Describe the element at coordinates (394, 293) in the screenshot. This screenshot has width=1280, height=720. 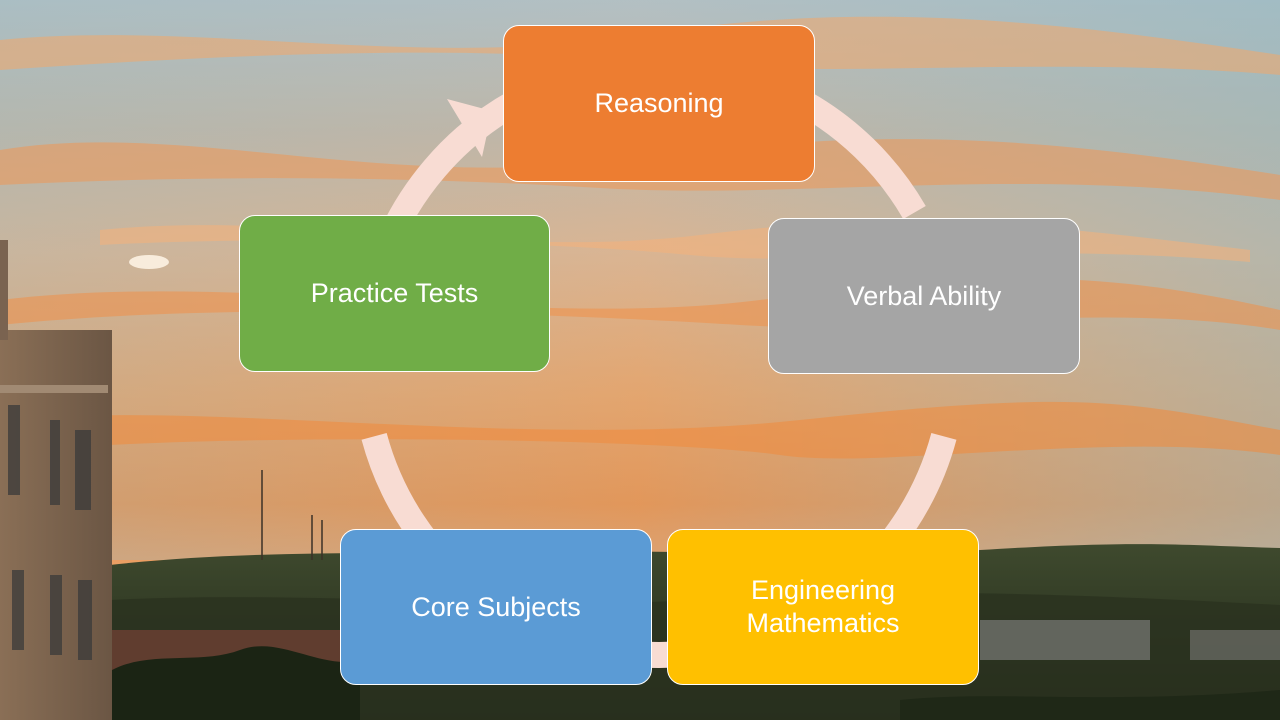
I see `node-practice-tests: Practice Tests` at that location.